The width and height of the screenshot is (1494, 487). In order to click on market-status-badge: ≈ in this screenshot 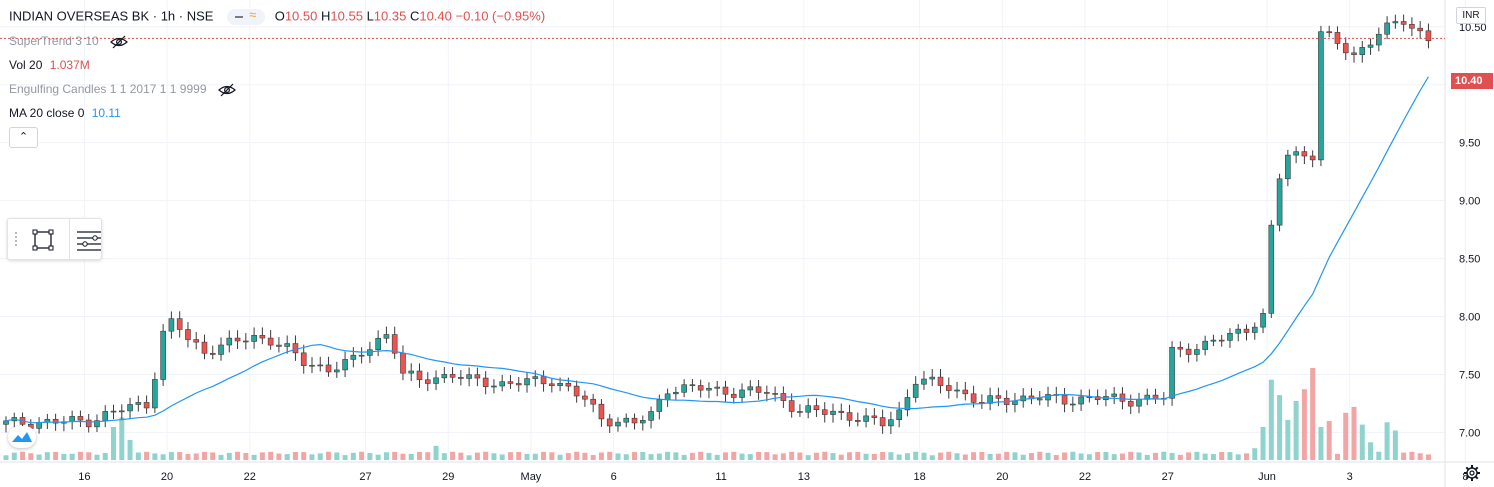, I will do `click(246, 16)`.